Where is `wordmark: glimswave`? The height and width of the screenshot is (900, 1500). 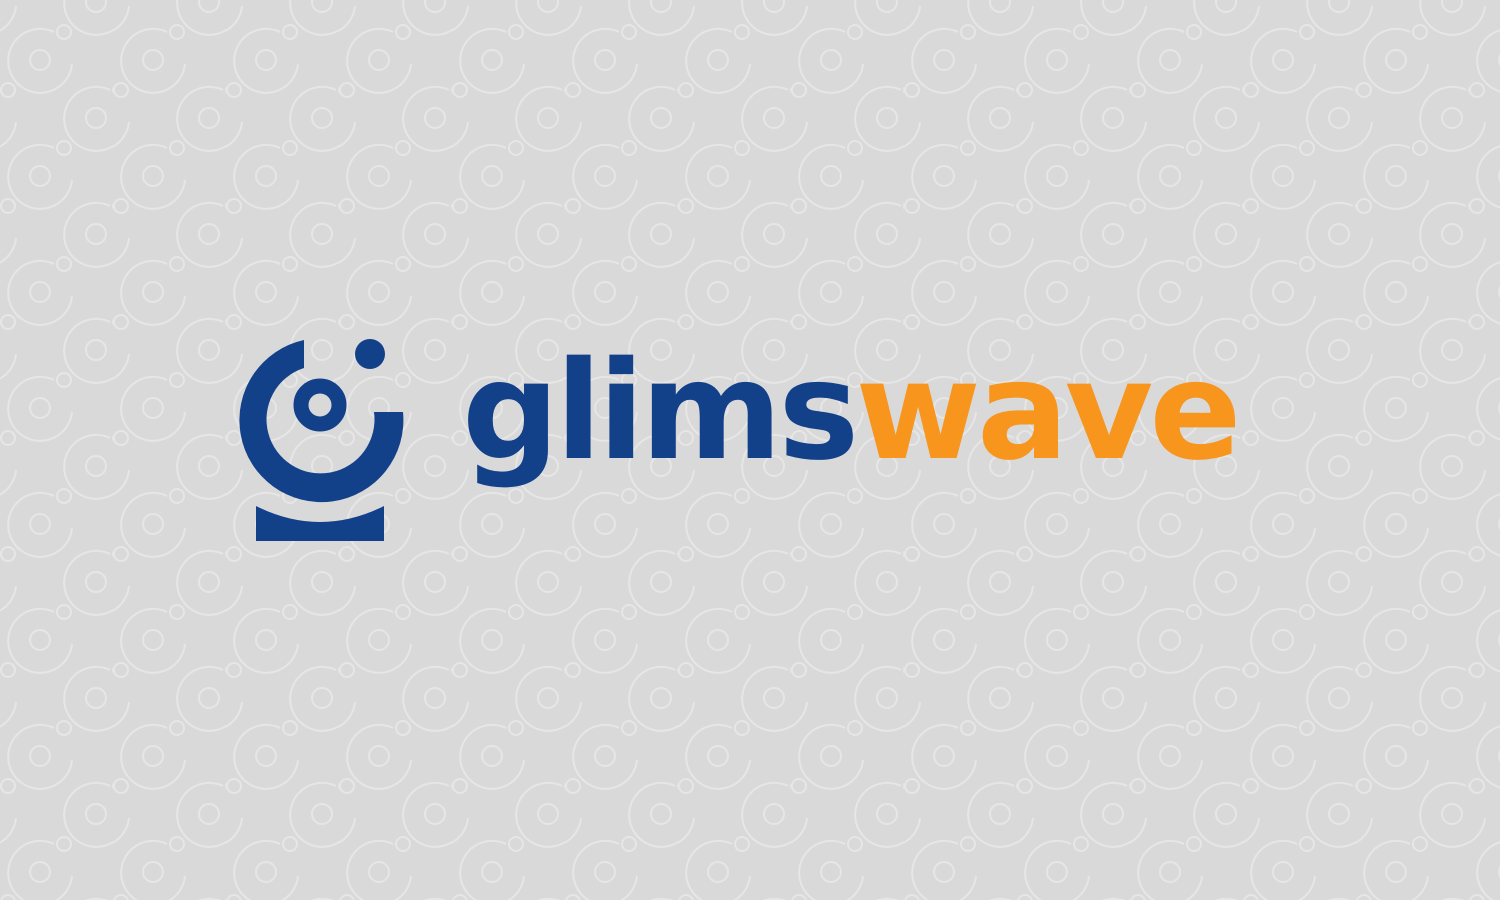 wordmark: glimswave is located at coordinates (852, 412).